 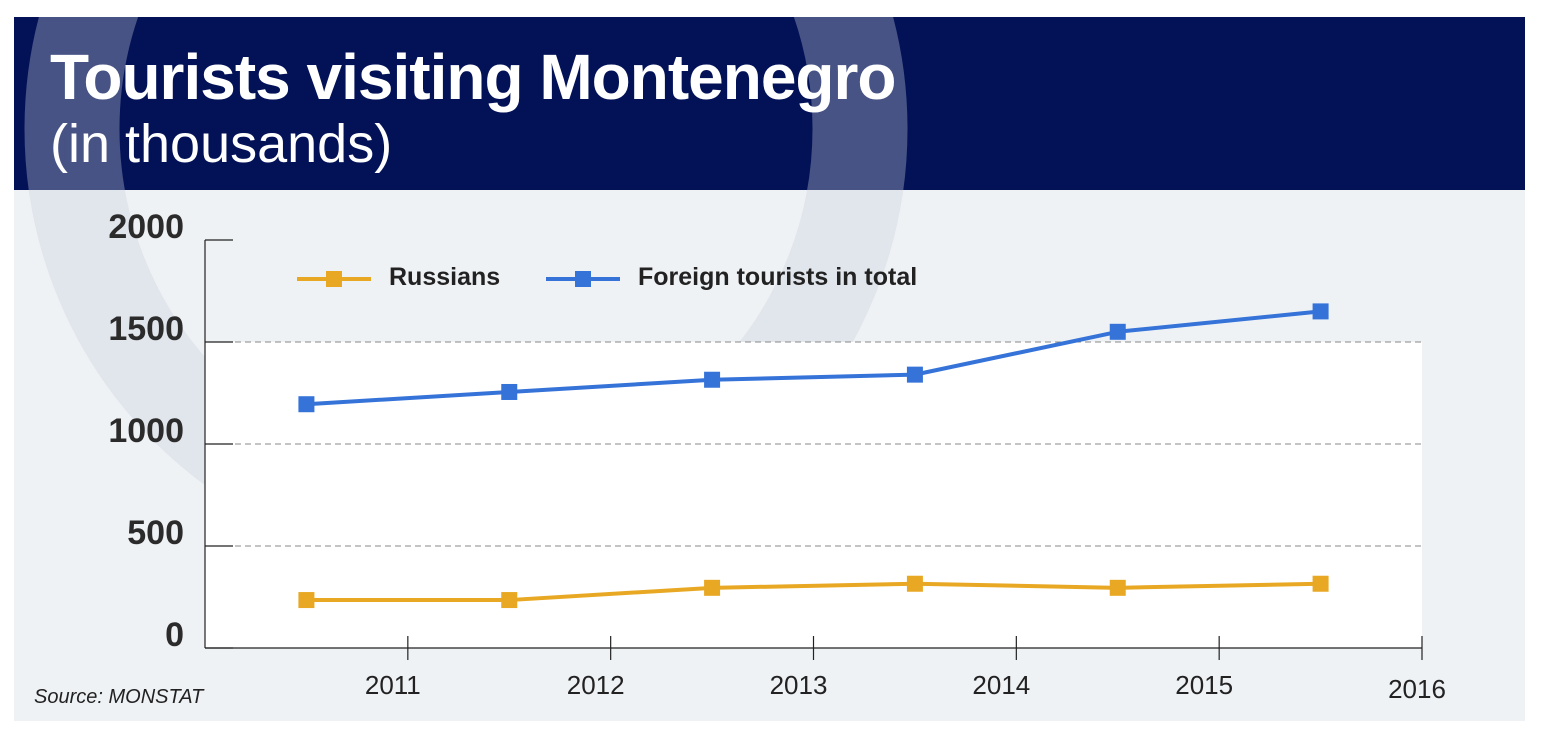 I want to click on x-tick-label: 2015, so click(x=1204, y=685).